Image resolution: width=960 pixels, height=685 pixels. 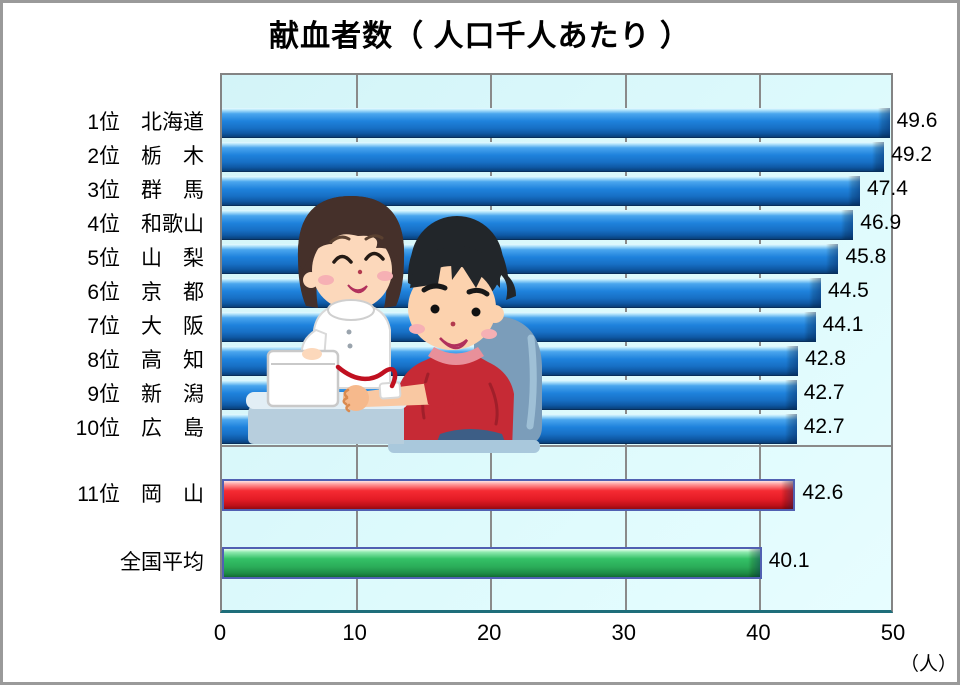 What do you see at coordinates (758, 632) in the screenshot?
I see `x-tick-label-40: 40` at bounding box center [758, 632].